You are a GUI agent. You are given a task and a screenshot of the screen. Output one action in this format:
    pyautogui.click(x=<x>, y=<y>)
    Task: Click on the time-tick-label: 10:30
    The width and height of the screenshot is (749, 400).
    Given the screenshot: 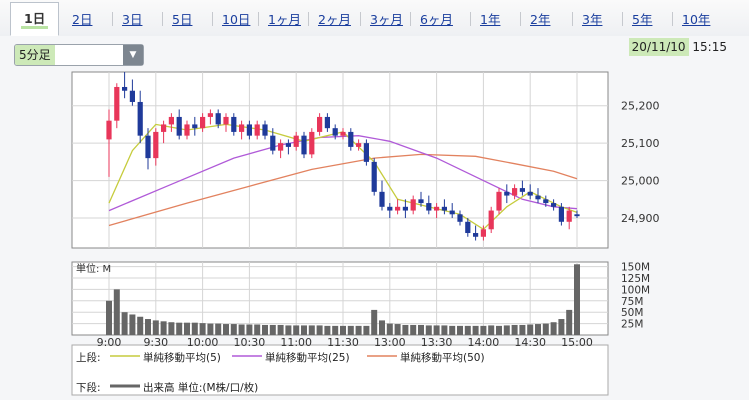 What is the action you would take?
    pyautogui.click(x=250, y=342)
    